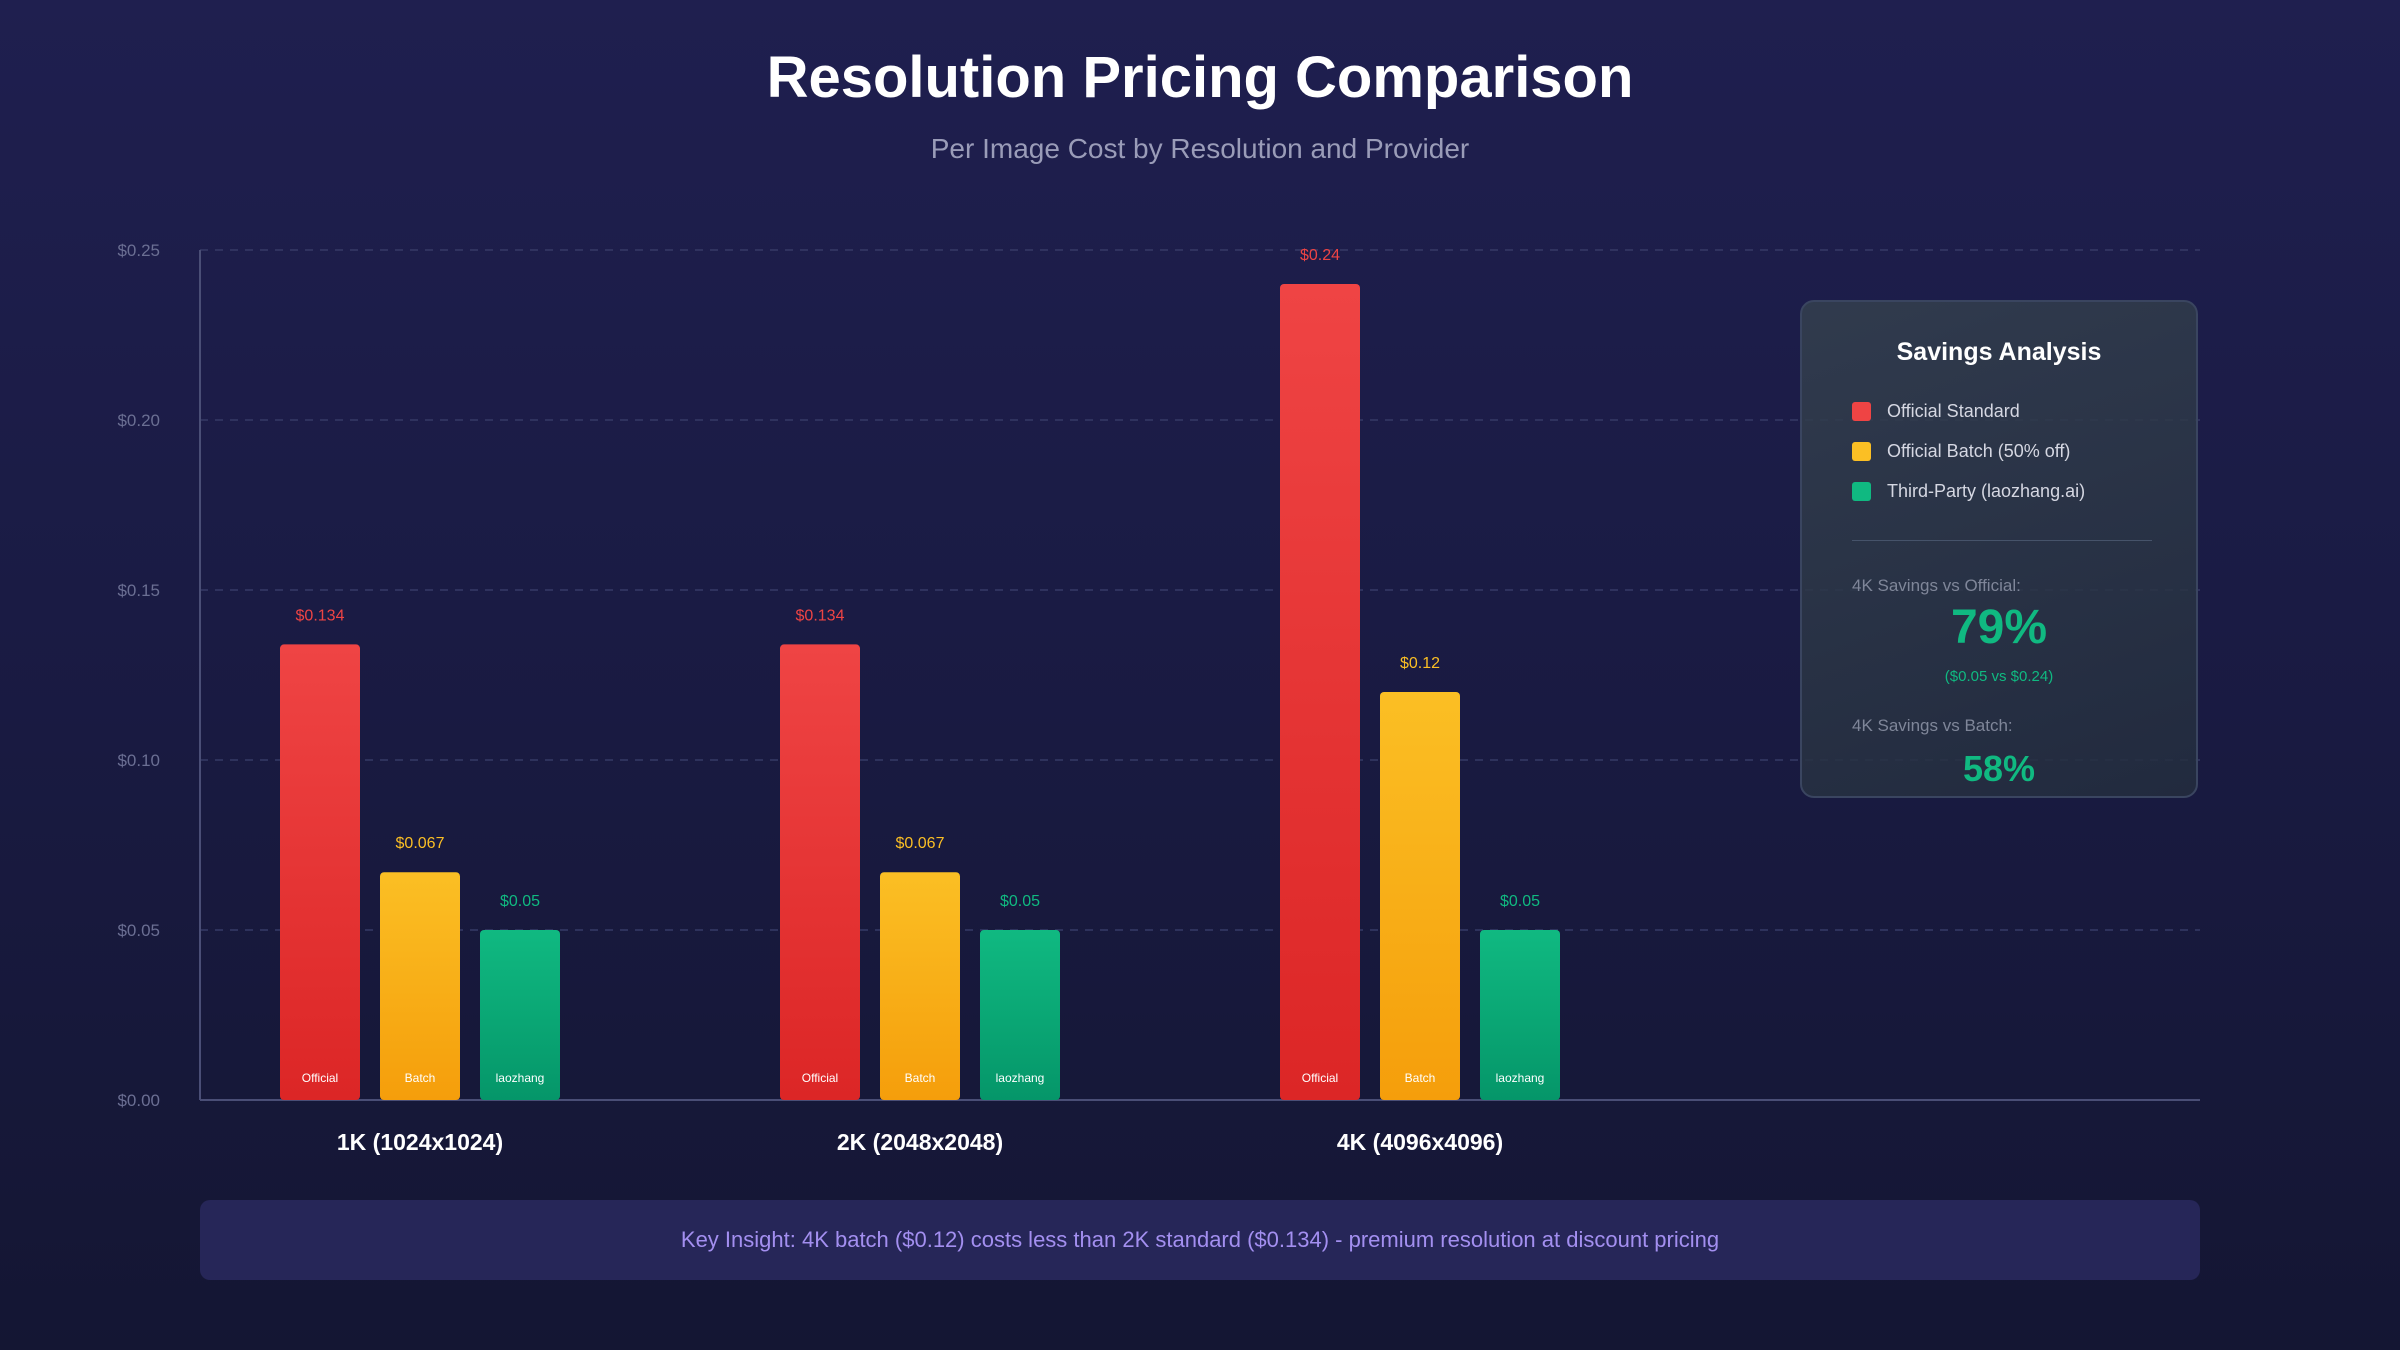  I want to click on legend-item-official-standard: Official Standard, so click(1936, 411).